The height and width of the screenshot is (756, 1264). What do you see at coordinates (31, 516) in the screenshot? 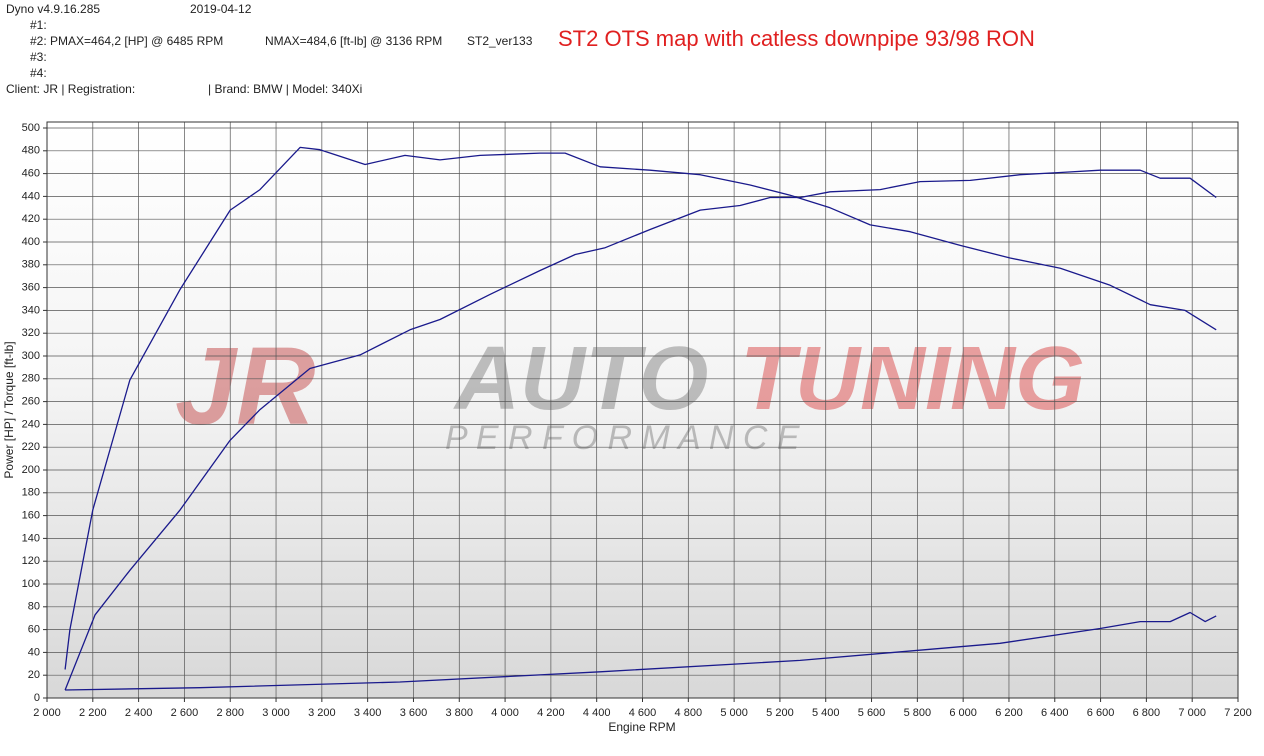
I see `y-tick-label: 160` at bounding box center [31, 516].